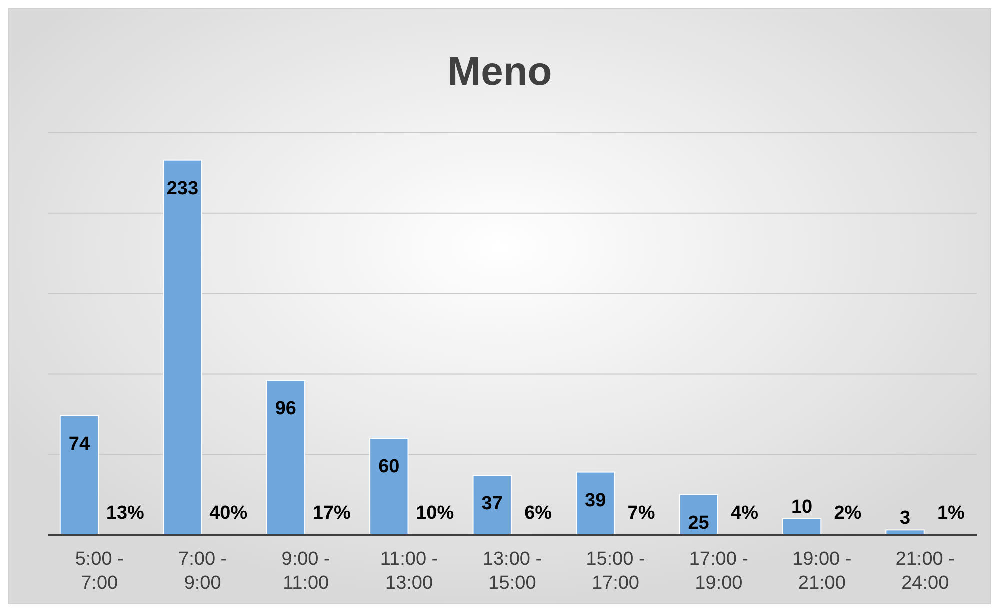  Describe the element at coordinates (182, 189) in the screenshot. I see `data-label: 233` at that location.